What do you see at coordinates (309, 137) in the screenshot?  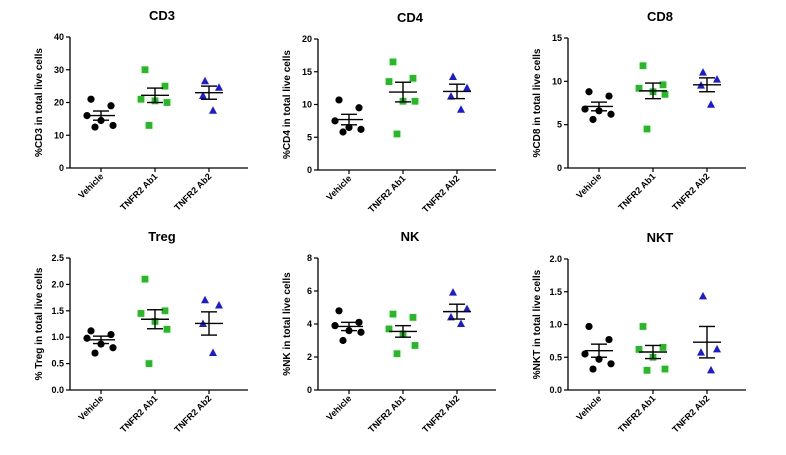 I see `y-tick-label: 5` at bounding box center [309, 137].